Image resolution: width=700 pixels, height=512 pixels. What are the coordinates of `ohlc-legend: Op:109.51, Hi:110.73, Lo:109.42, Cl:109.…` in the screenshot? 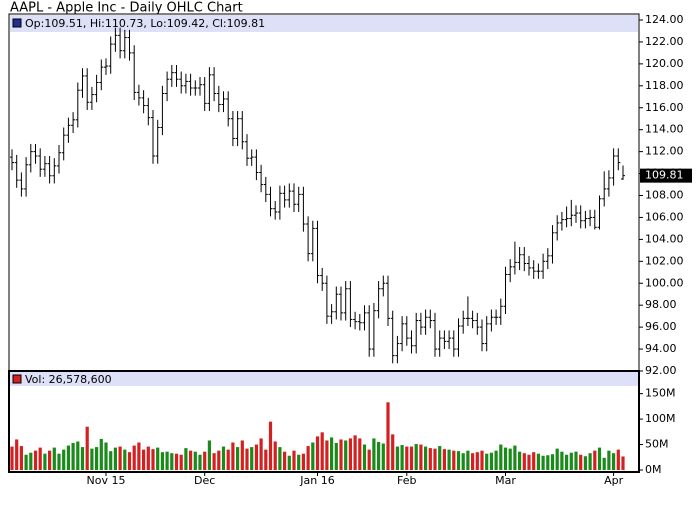 It's located at (145, 23).